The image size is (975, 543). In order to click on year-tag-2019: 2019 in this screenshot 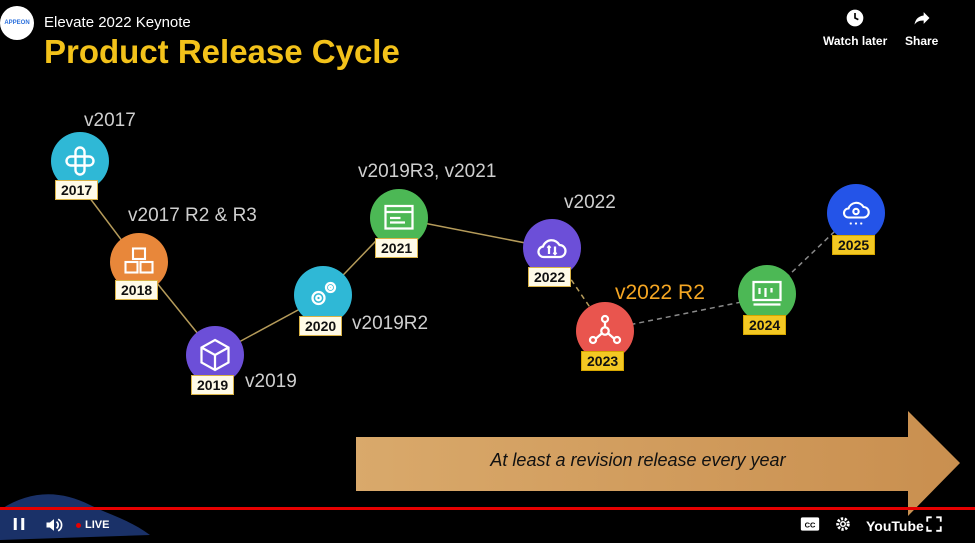, I will do `click(213, 385)`.